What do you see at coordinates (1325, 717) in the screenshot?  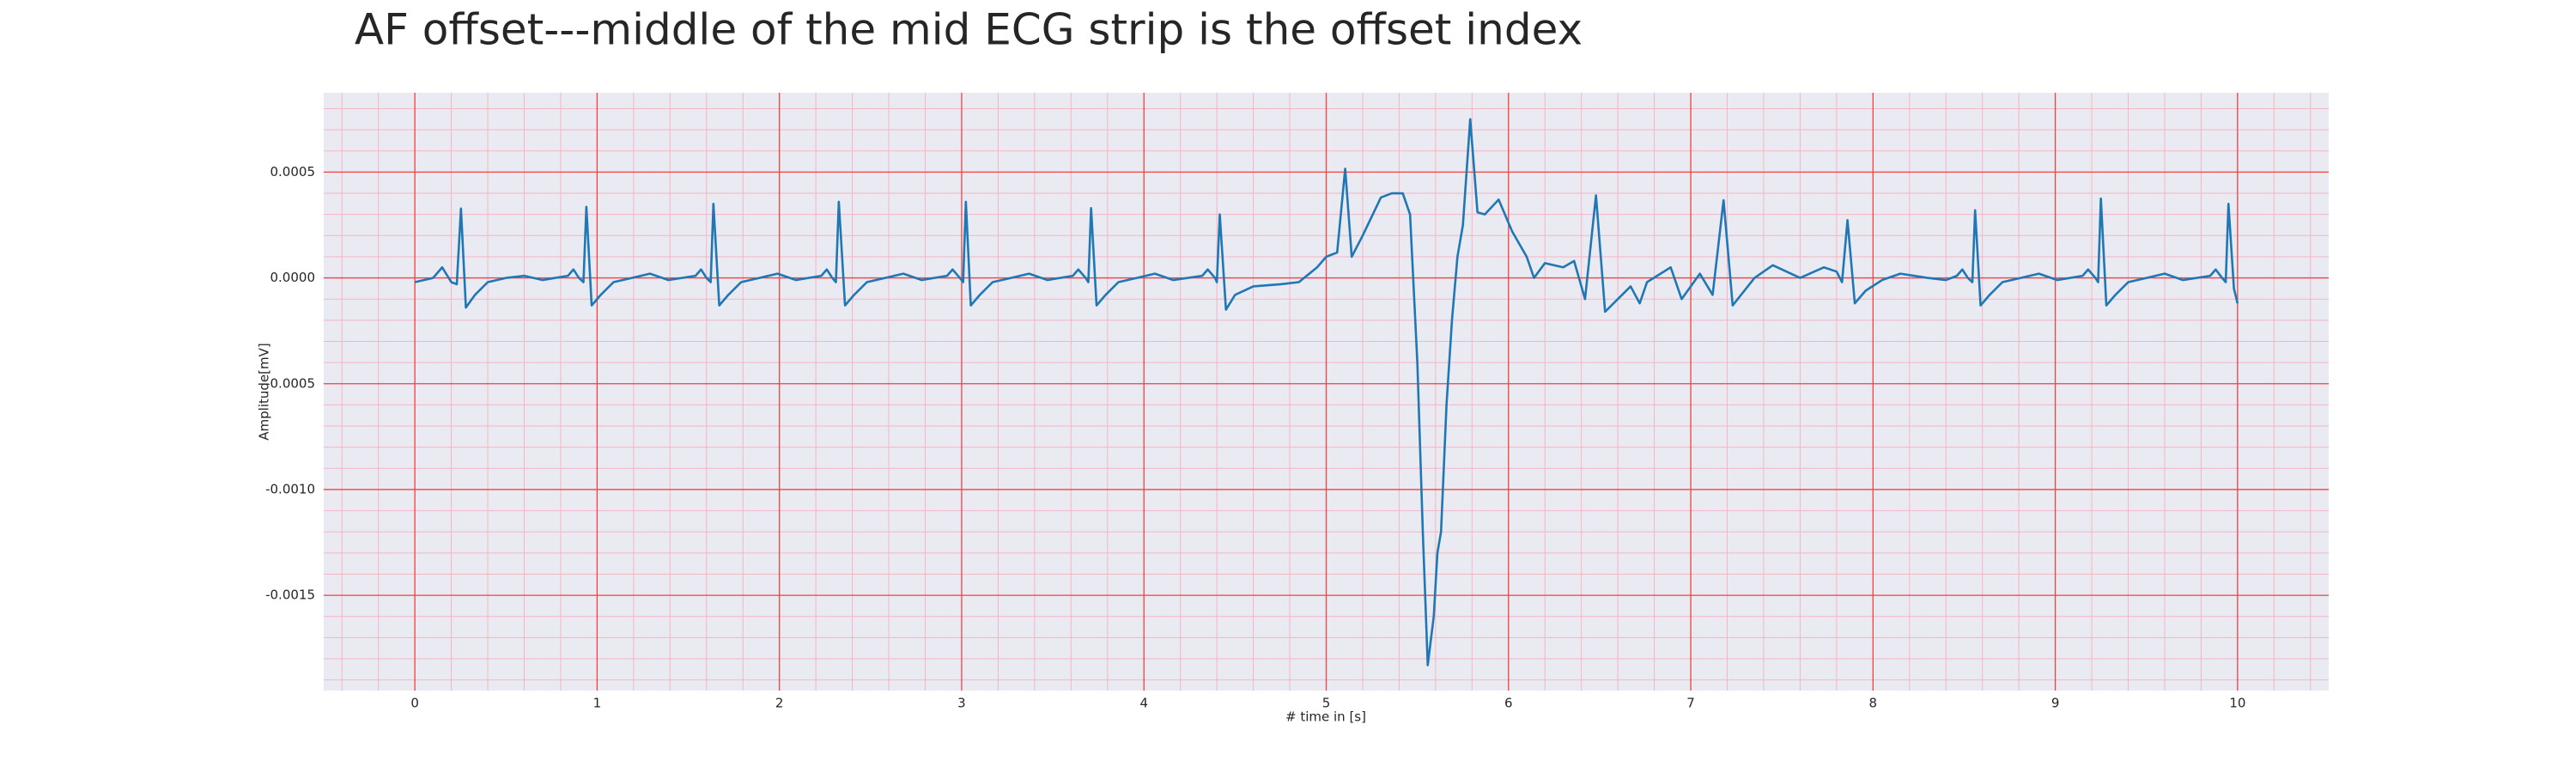 I see `x-axis-label: # time in [s]` at bounding box center [1325, 717].